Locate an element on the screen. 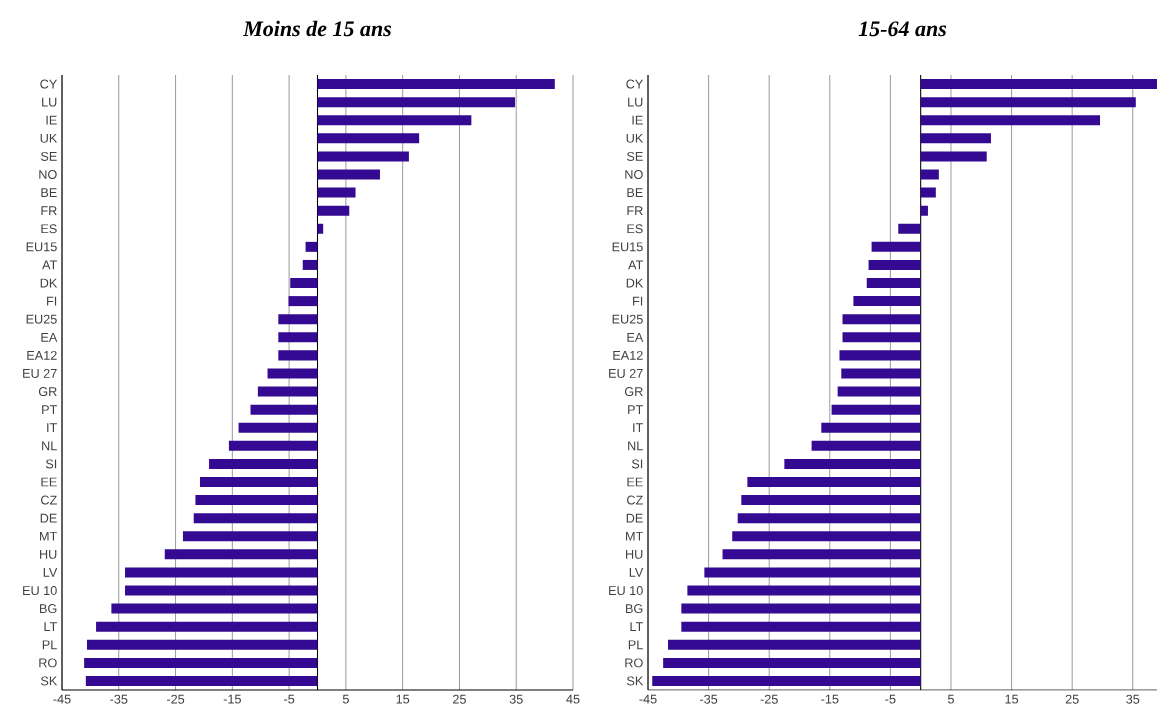 The width and height of the screenshot is (1157, 715). x-tick-label: -35 is located at coordinates (119, 699).